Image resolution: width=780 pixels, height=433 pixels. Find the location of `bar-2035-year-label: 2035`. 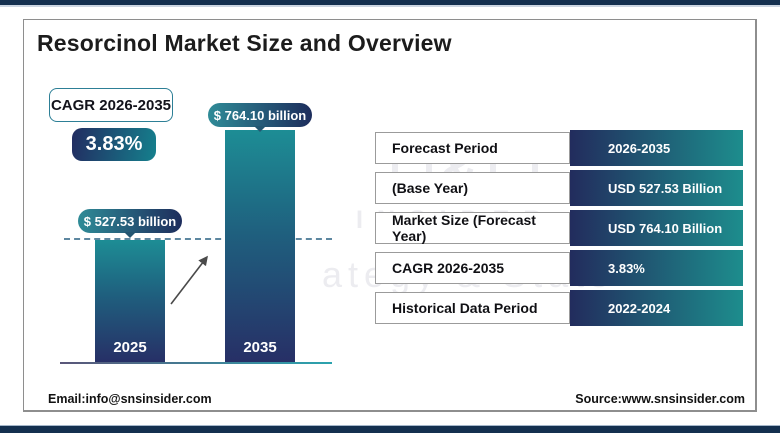

bar-2035-year-label: 2035 is located at coordinates (260, 347).